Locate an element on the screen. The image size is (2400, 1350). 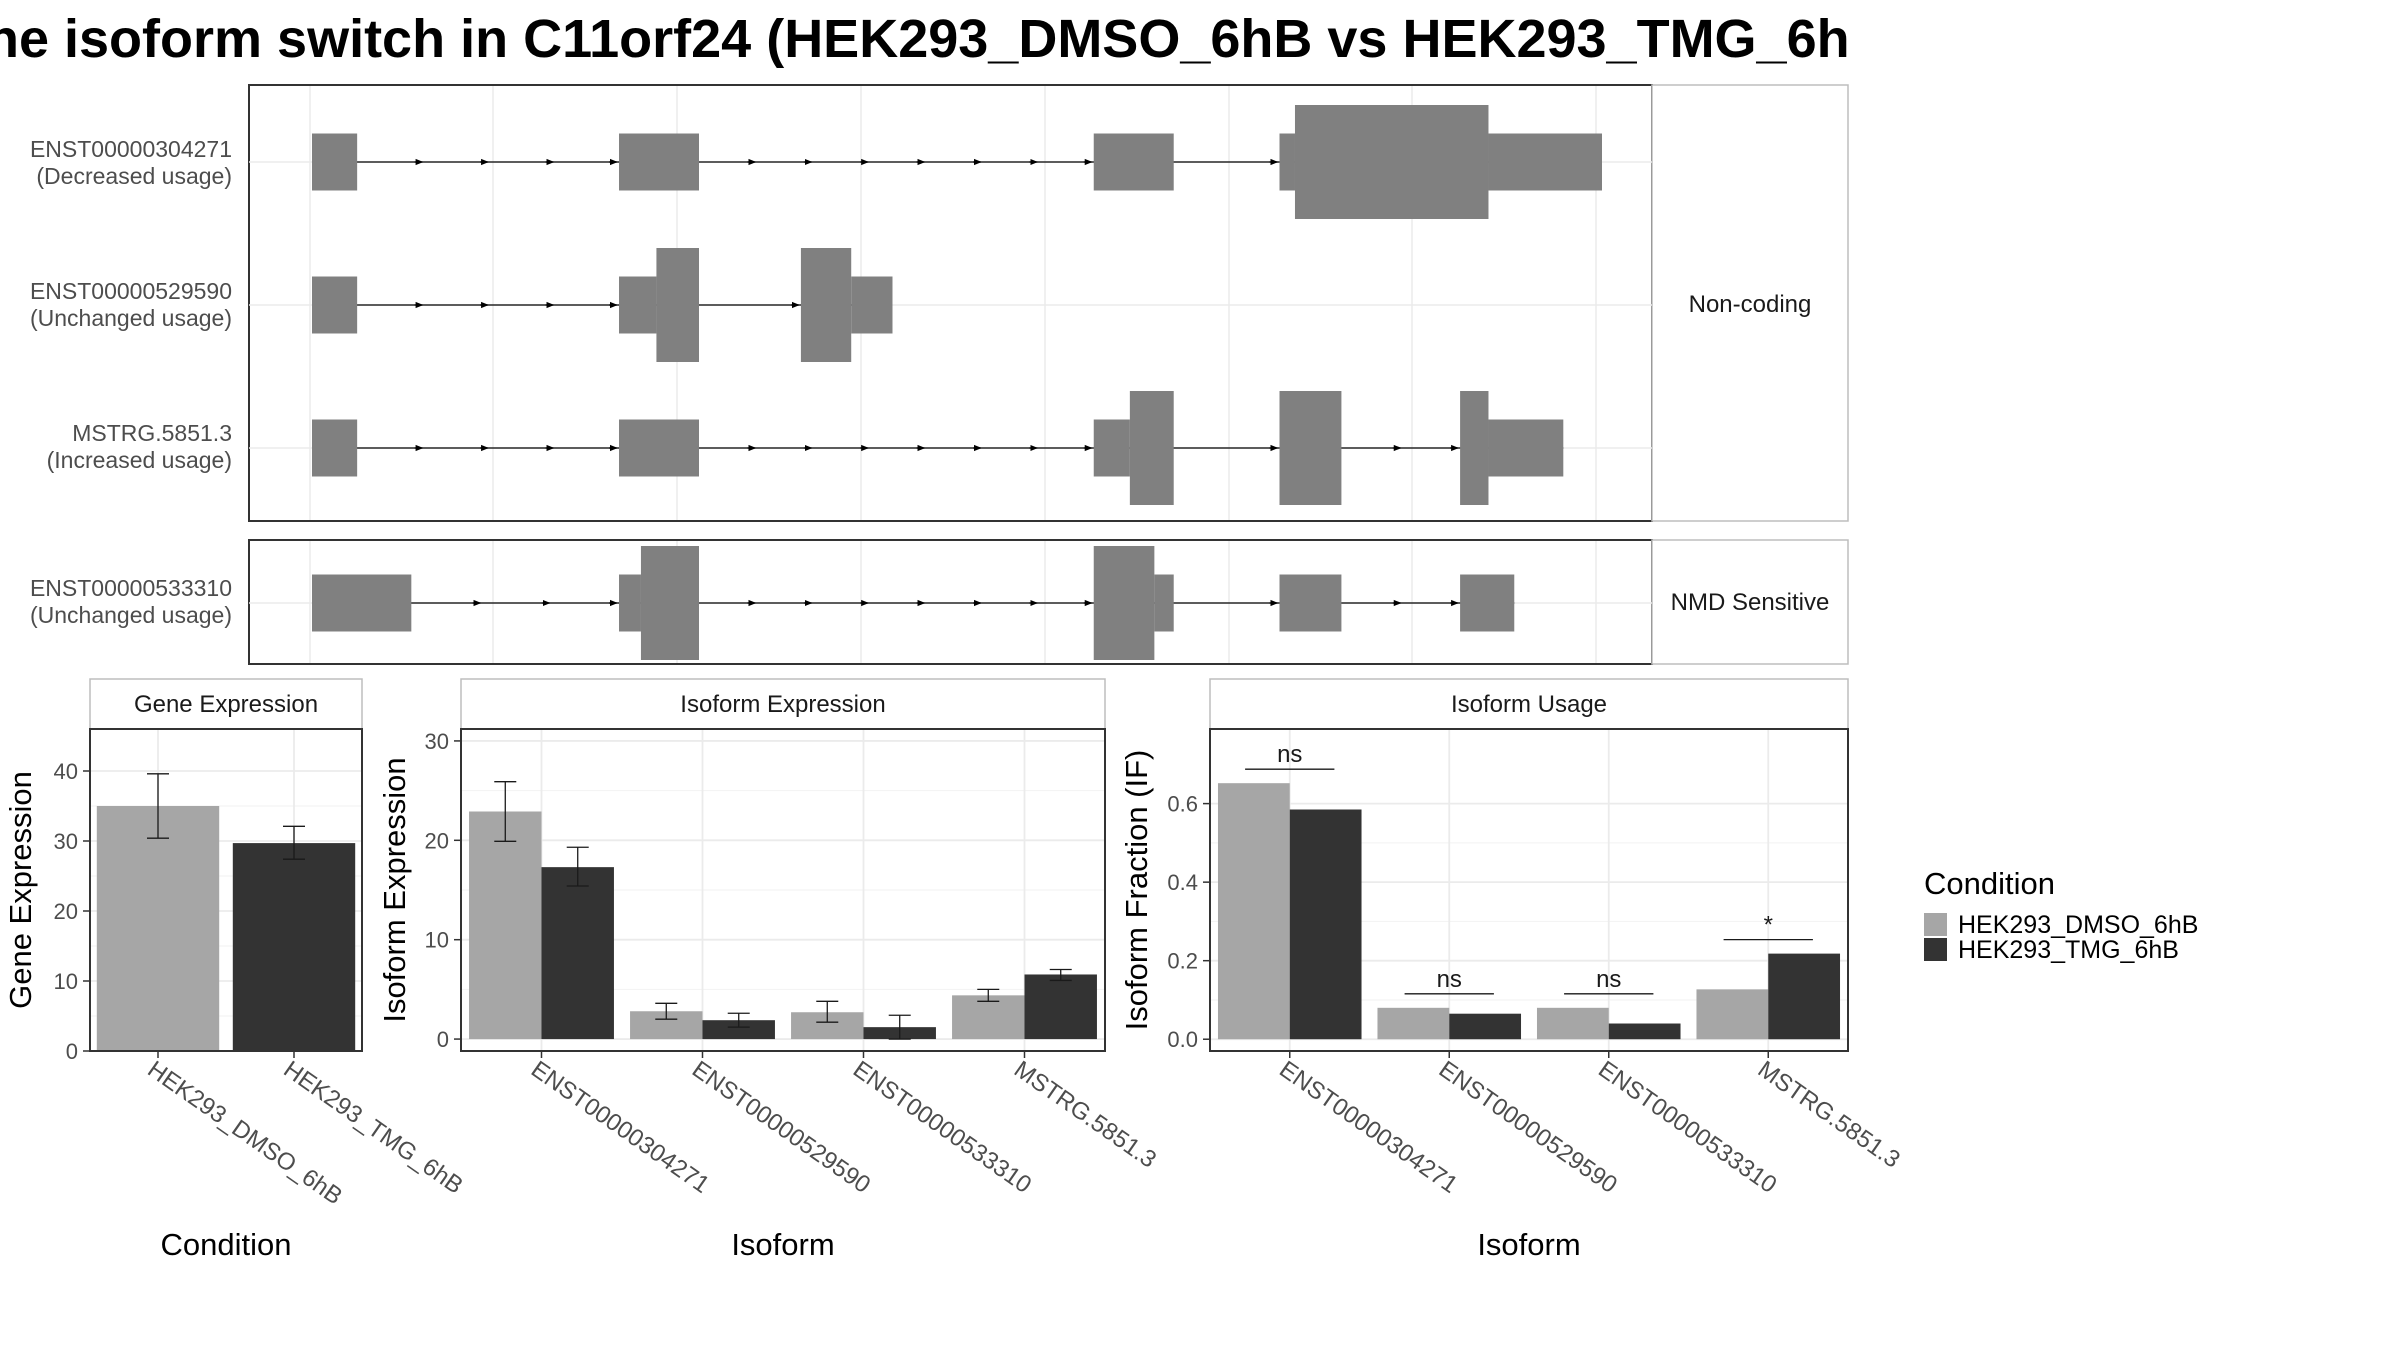
x-tick-label: ENST00000533310 is located at coordinates (942, 1127).